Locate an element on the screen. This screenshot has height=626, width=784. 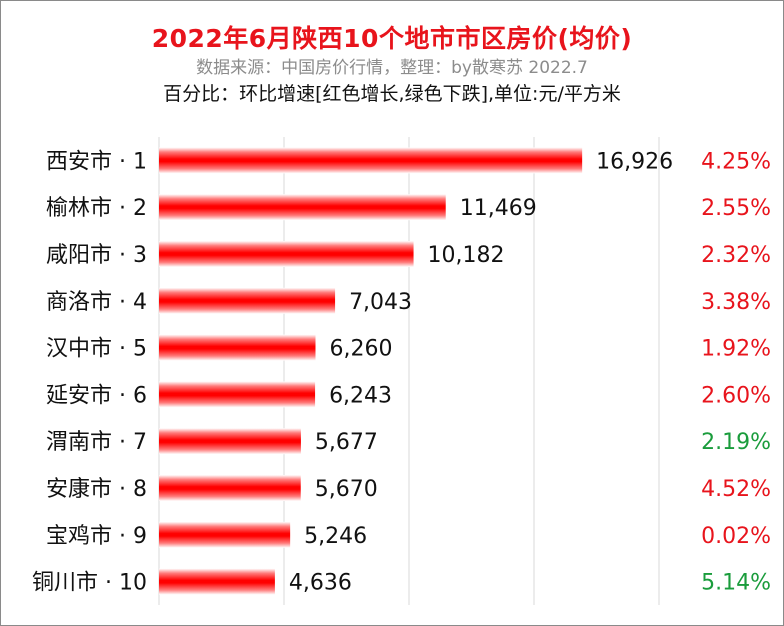
value-label: 6,243 is located at coordinates (360, 395).